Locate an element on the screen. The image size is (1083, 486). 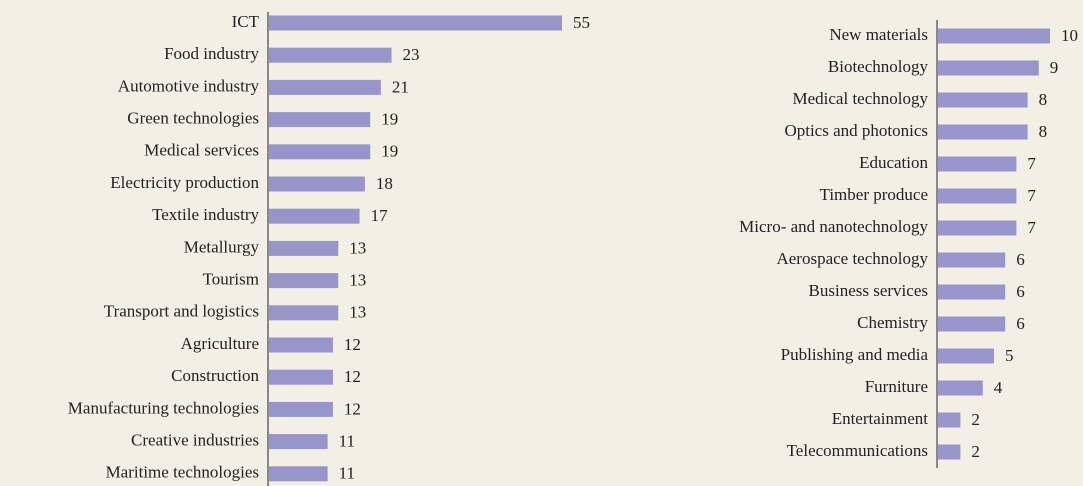
category-label: Construction is located at coordinates (215, 375).